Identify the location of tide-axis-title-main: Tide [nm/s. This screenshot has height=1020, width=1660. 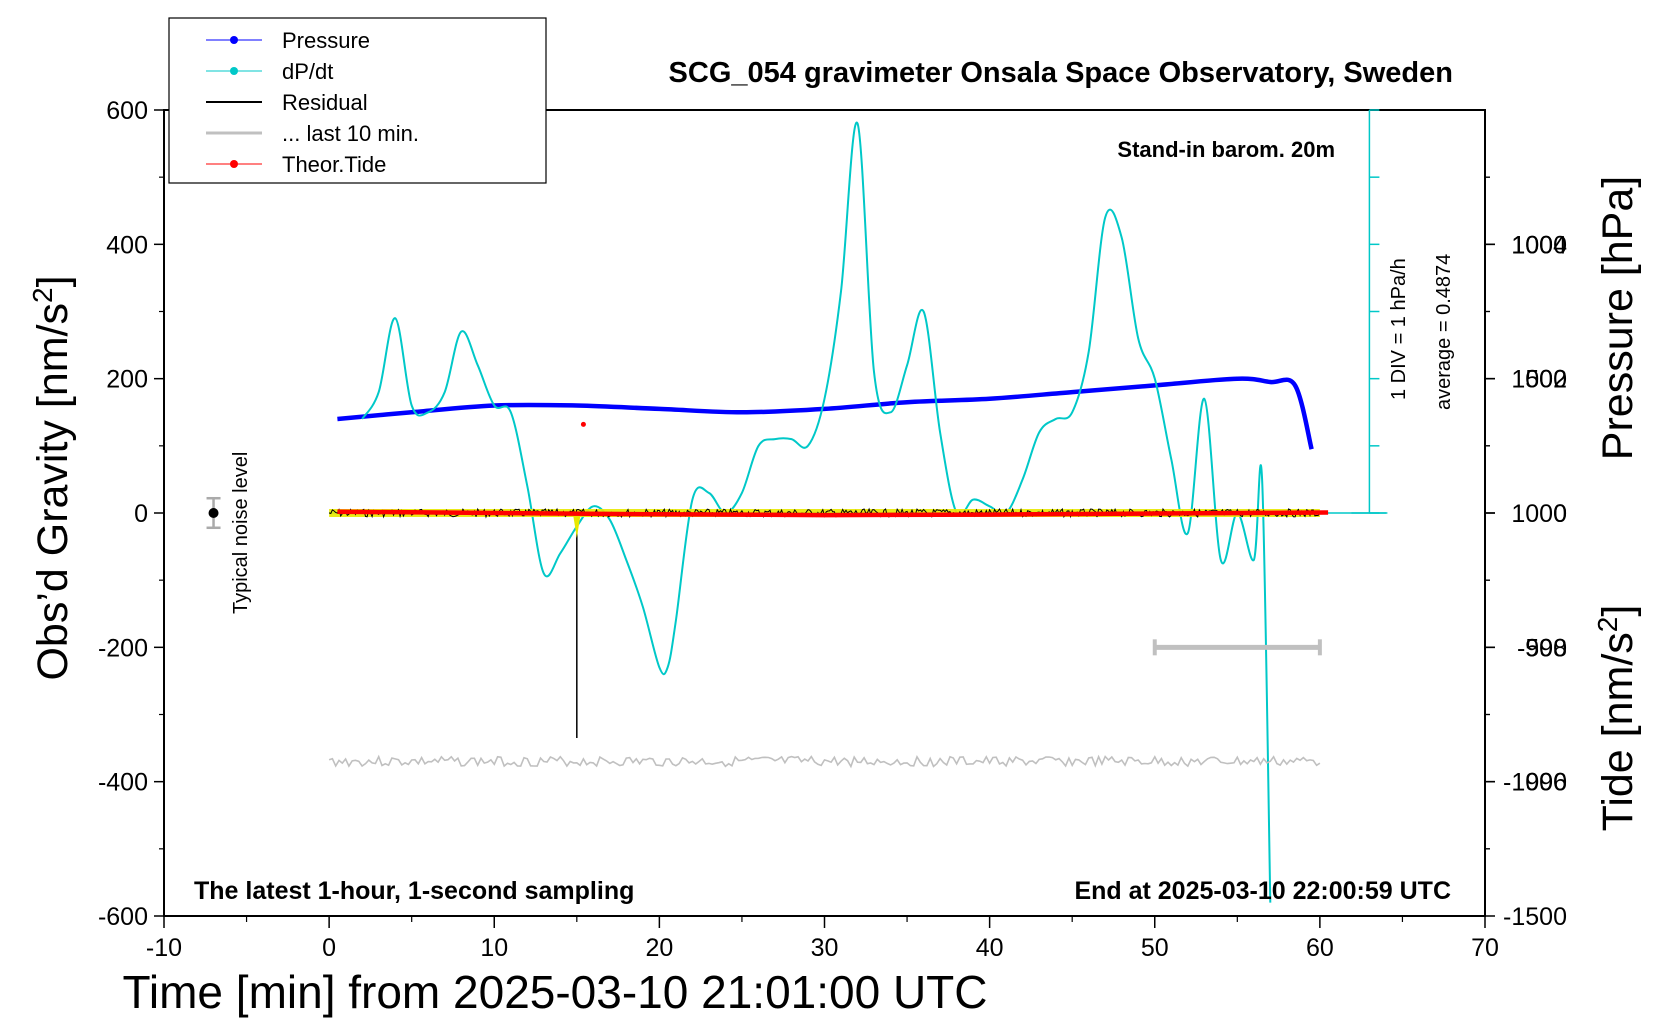
(1618, 731).